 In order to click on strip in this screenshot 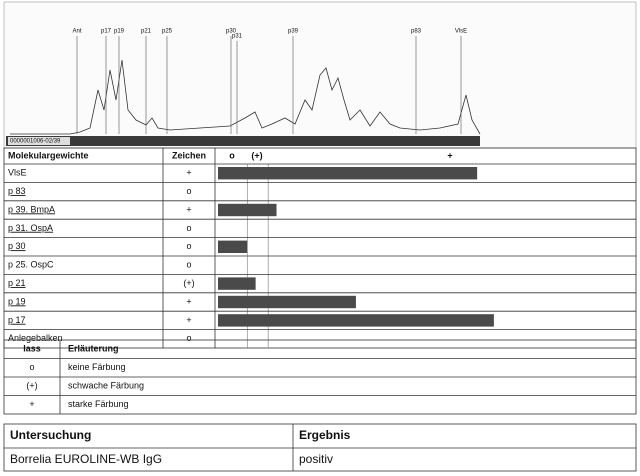, I will do `click(243, 141)`.